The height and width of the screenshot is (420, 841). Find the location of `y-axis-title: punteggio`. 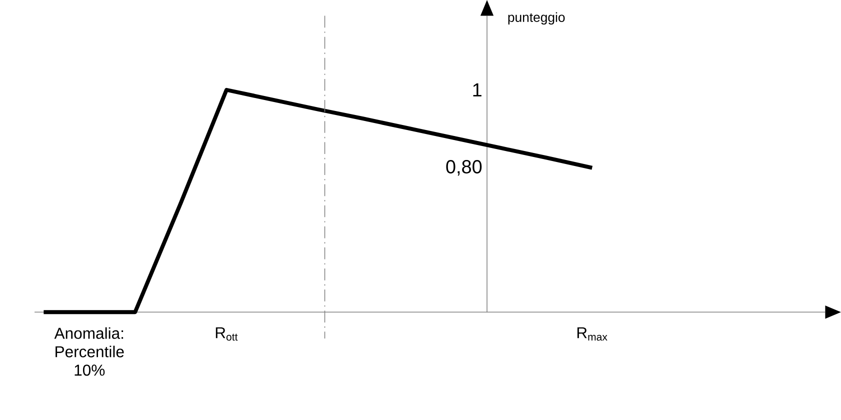

y-axis-title: punteggio is located at coordinates (536, 18).